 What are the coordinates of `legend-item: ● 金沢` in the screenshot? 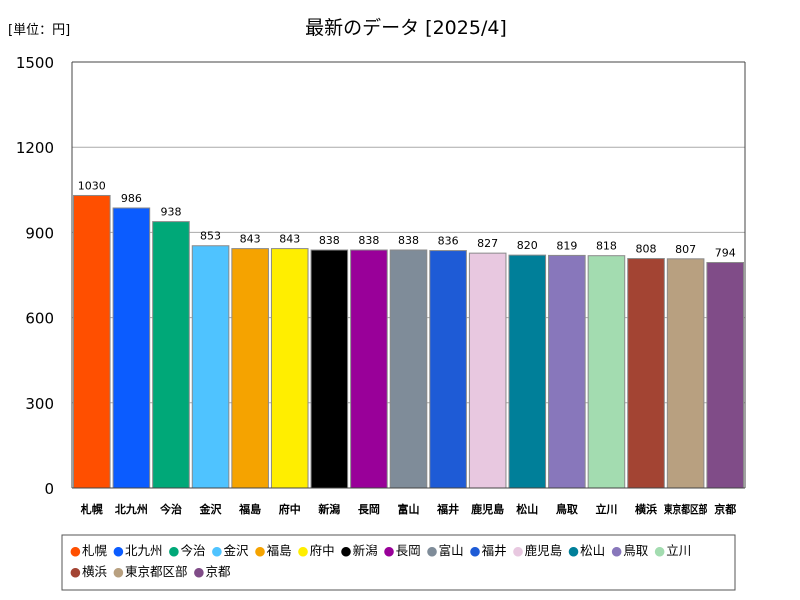 It's located at (231, 550).